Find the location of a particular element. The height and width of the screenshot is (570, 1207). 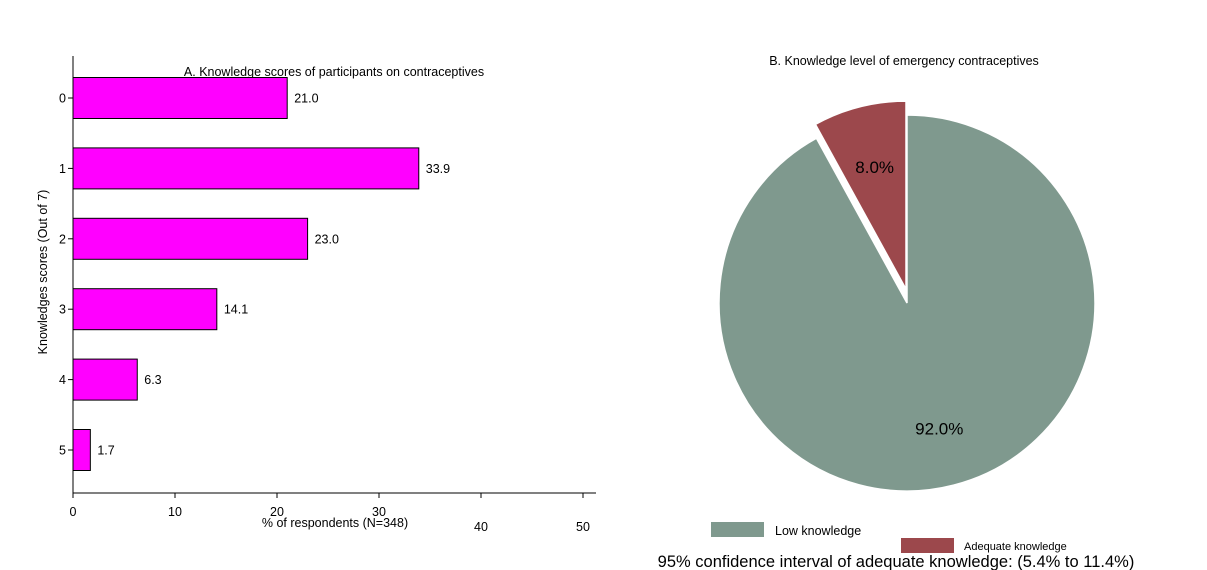

x-tick-label: 10 is located at coordinates (175, 512).